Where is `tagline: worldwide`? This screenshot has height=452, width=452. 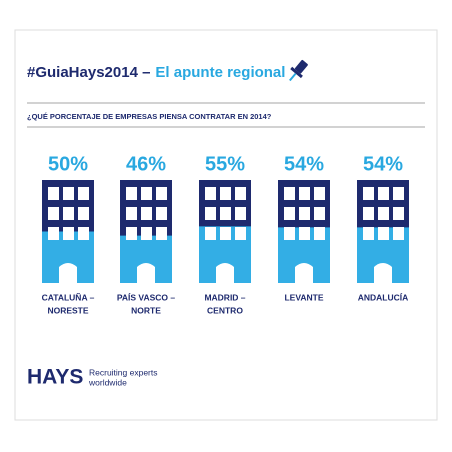 tagline: worldwide is located at coordinates (107, 382).